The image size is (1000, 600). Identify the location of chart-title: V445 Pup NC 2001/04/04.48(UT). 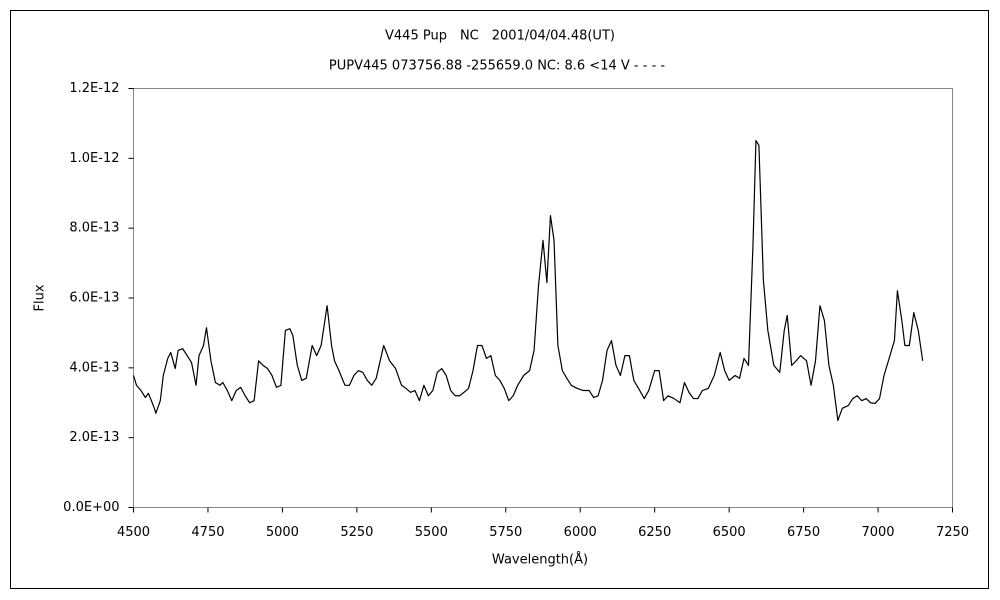
(500, 36).